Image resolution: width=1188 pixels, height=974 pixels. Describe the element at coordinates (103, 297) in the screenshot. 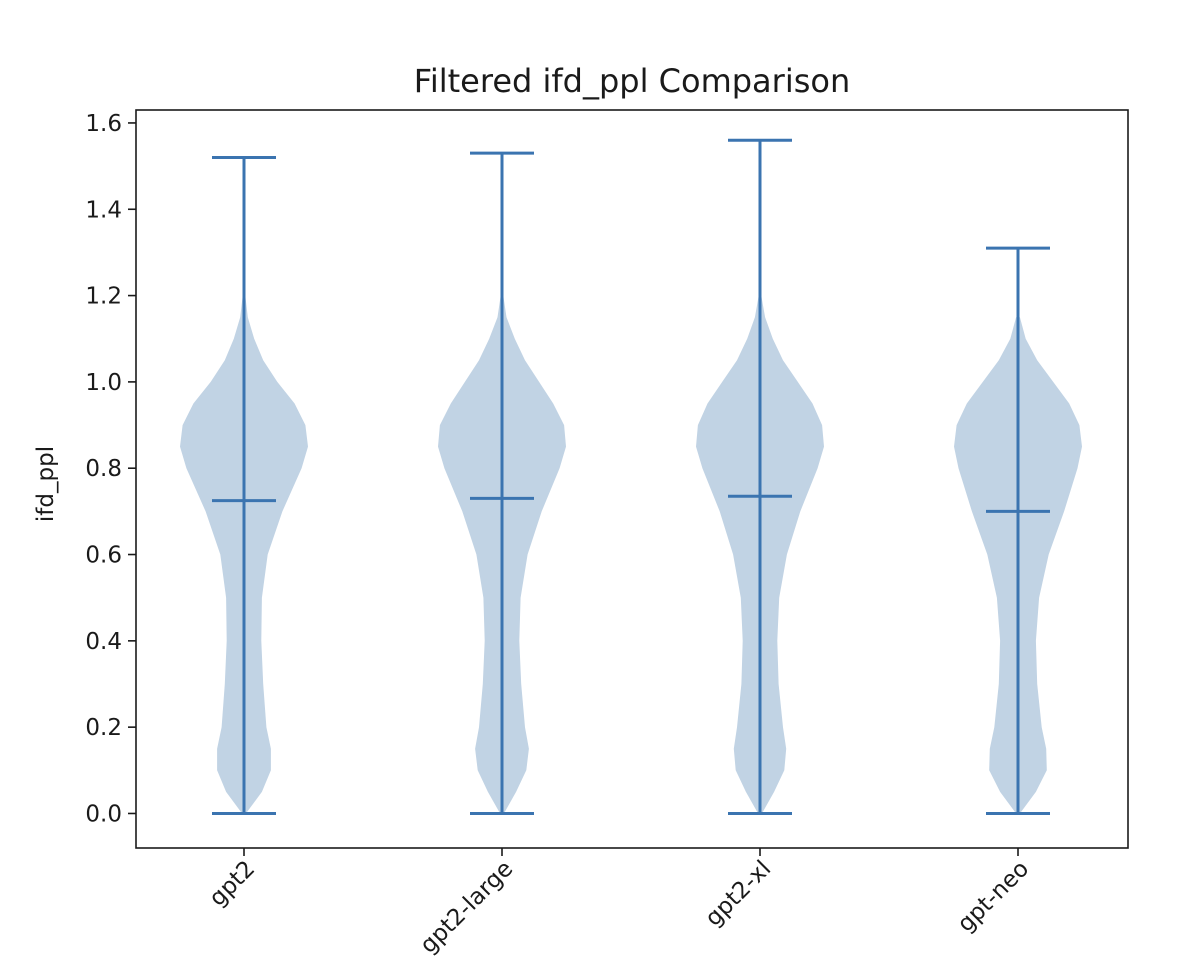

I see `y-tick-label-6: 1.2` at that location.